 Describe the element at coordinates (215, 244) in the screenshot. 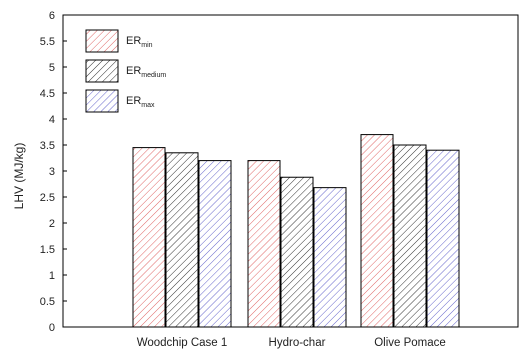

I see `bar-woodchip-case-1-max` at that location.